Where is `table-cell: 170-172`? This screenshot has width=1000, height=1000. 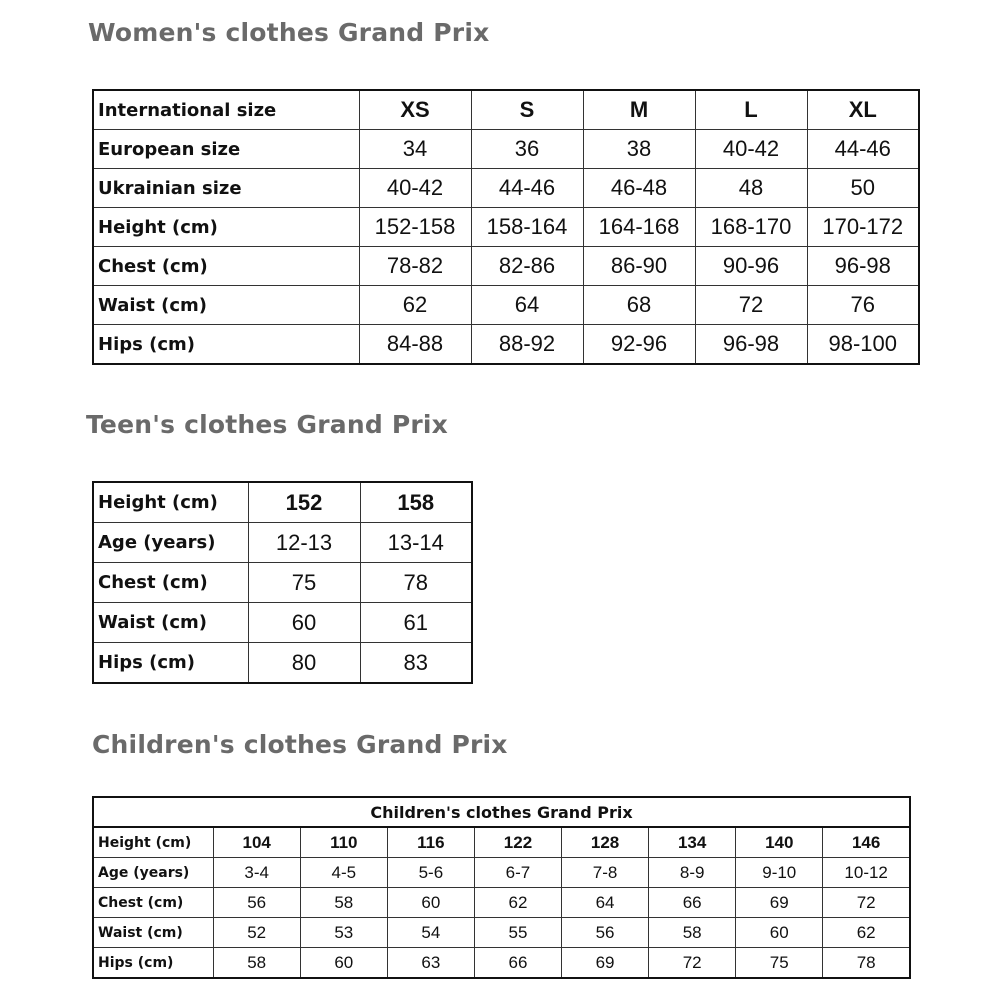
table-cell: 170-172 is located at coordinates (863, 227).